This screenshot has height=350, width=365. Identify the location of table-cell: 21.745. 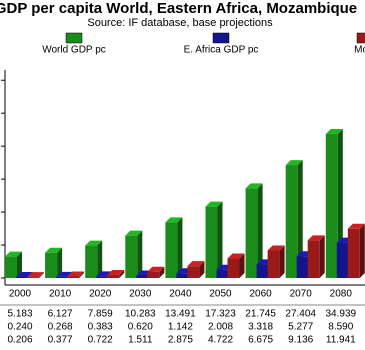
(260, 314).